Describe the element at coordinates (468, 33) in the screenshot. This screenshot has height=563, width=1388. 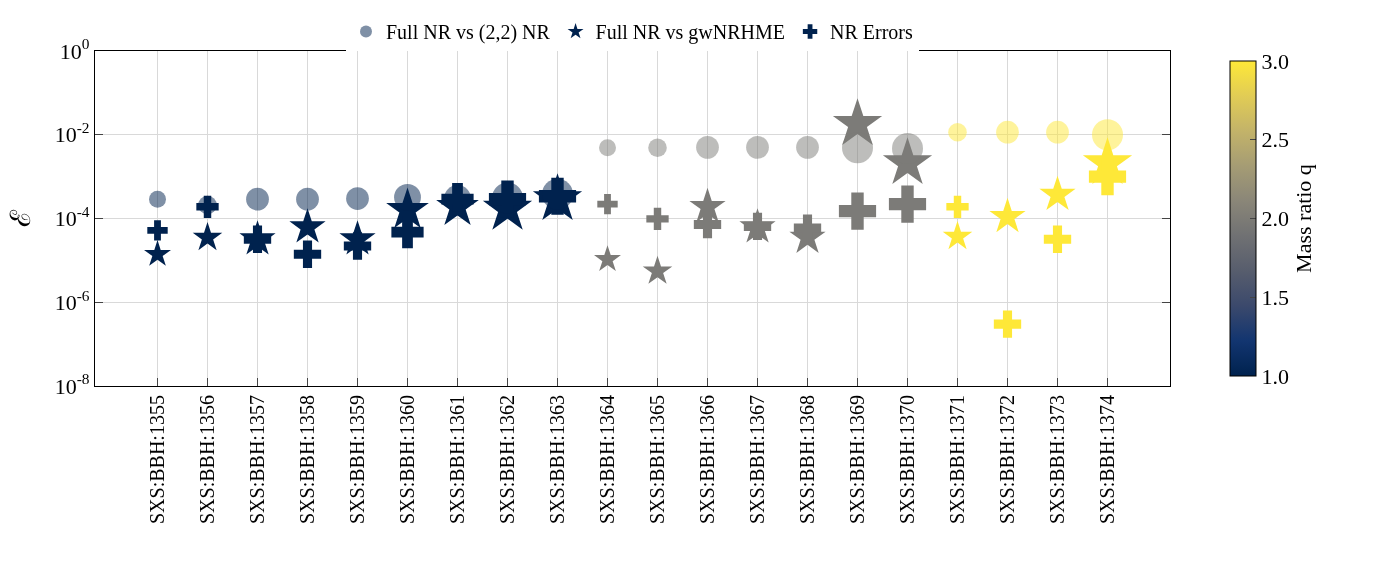
I see `legend-label: Full NR vs (2,2) NR` at that location.